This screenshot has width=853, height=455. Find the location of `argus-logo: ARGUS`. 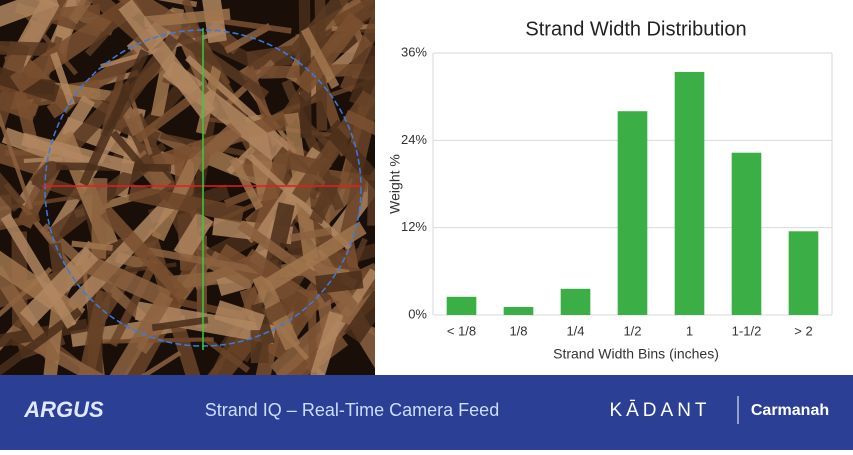

argus-logo: ARGUS is located at coordinates (63, 409).